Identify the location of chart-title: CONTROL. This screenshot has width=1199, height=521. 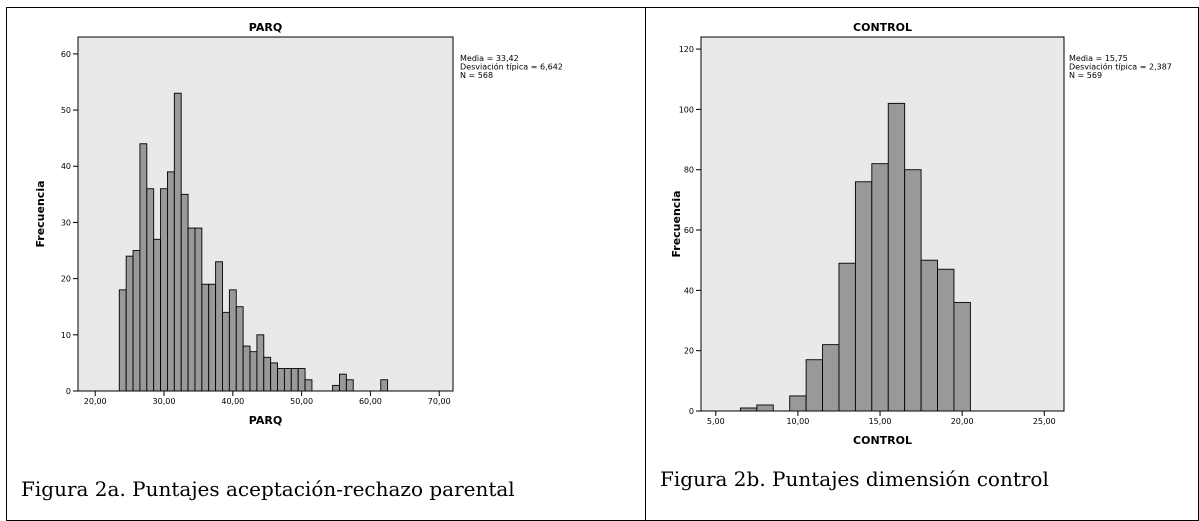
(882, 27).